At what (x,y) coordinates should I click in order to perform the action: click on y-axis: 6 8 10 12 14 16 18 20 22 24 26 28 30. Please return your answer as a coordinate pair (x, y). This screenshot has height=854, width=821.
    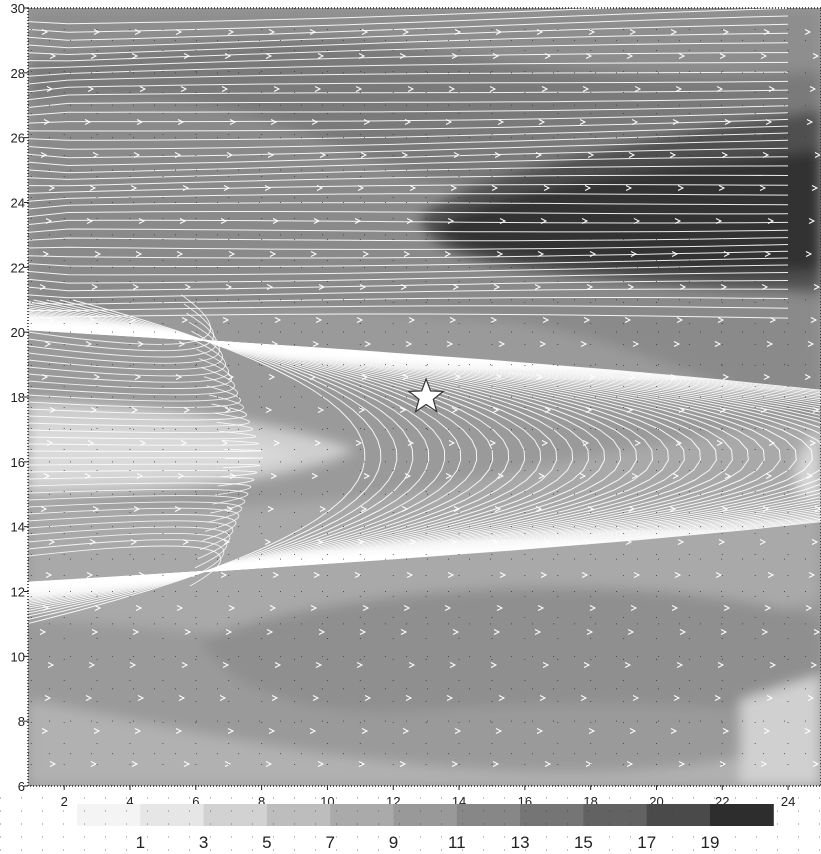
    Looking at the image, I should click on (19, 397).